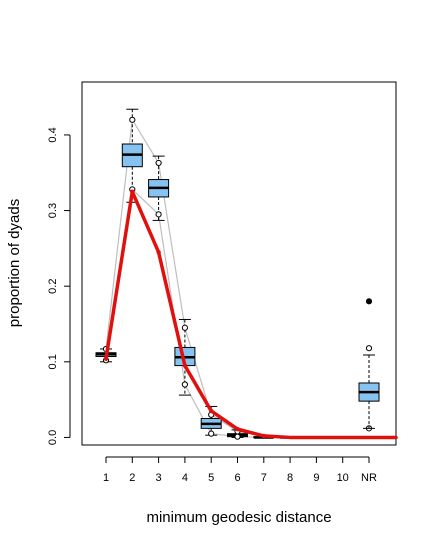 This screenshot has height=547, width=438. What do you see at coordinates (264, 478) in the screenshot?
I see `x-tick-label: 7` at bounding box center [264, 478].